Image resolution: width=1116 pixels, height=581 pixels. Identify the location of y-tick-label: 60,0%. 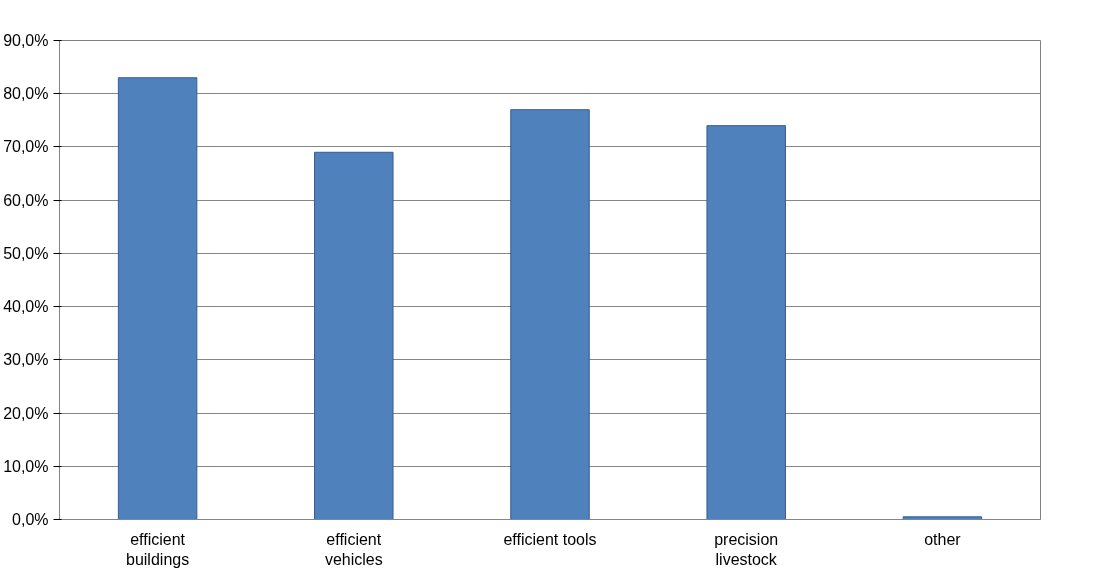
(26, 200).